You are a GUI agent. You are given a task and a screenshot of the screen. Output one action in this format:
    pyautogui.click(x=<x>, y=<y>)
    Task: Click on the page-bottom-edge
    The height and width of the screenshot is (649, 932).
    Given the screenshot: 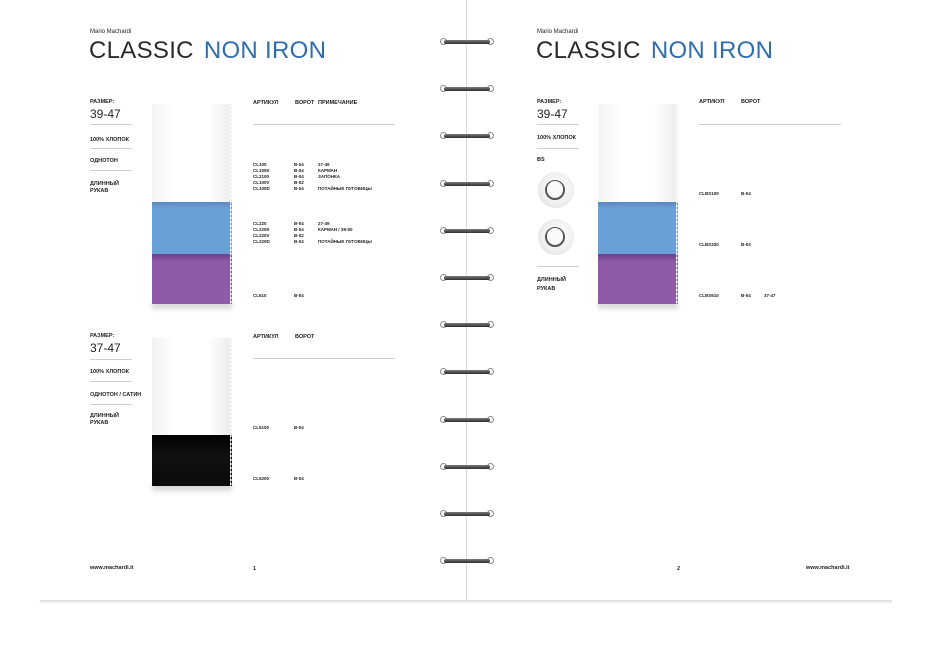 What is the action you would take?
    pyautogui.click(x=466, y=602)
    